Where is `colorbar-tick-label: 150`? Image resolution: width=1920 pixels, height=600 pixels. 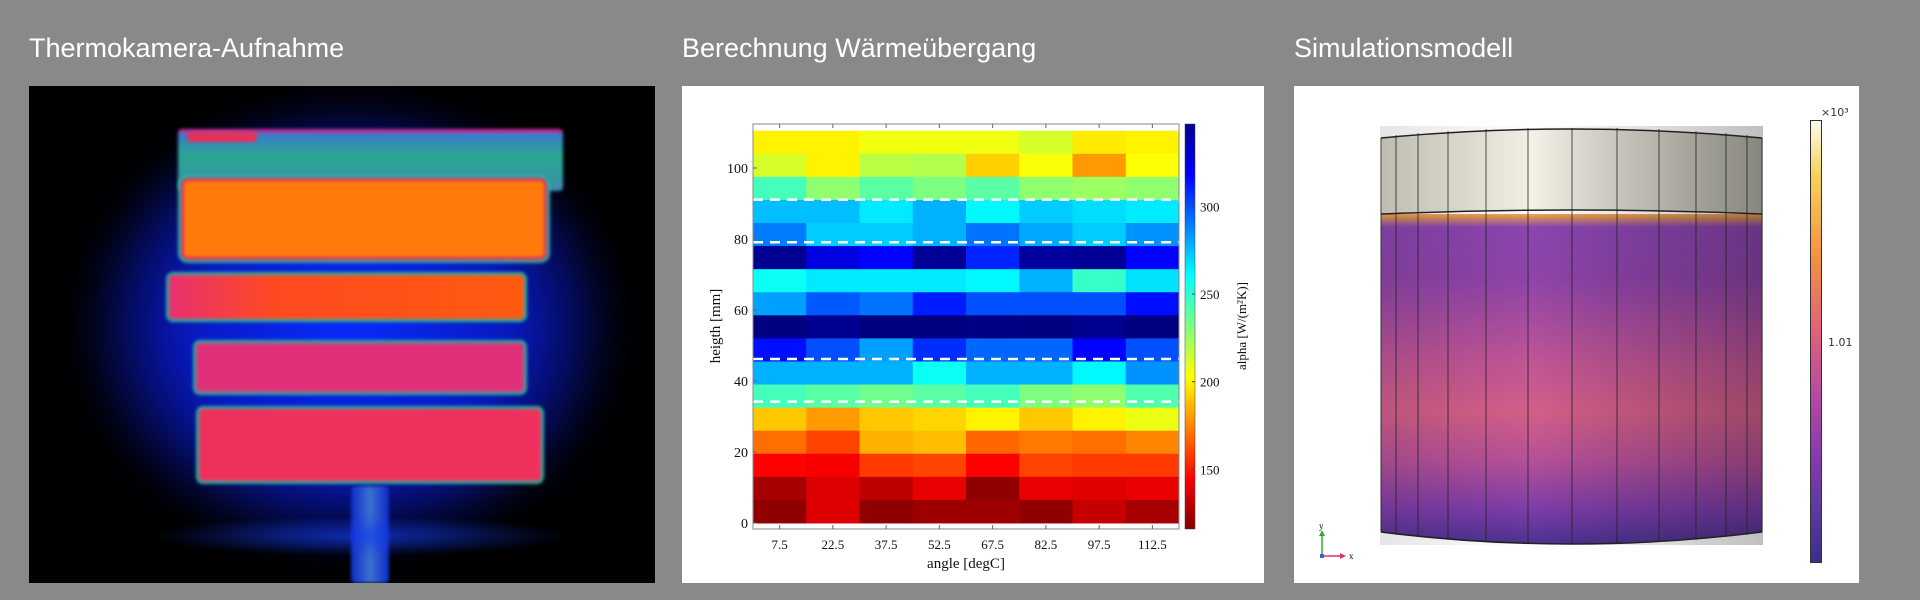
colorbar-tick-label: 150 is located at coordinates (1210, 469).